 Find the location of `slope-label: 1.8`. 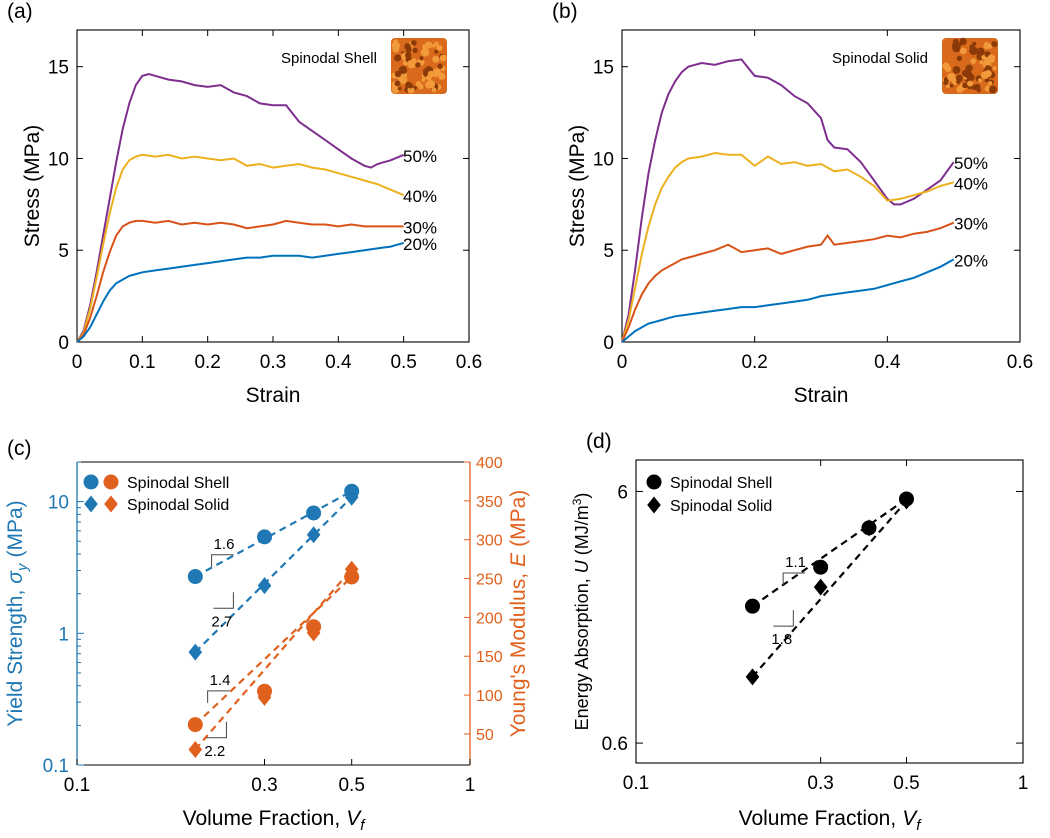

slope-label: 1.8 is located at coordinates (781, 639).